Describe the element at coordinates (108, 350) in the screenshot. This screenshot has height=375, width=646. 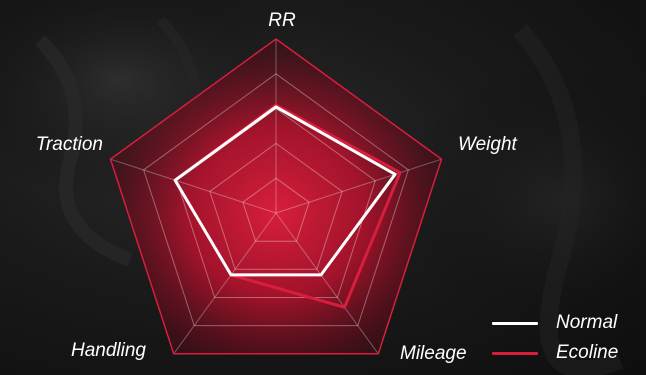
I see `axis-label-handling: Handling` at that location.